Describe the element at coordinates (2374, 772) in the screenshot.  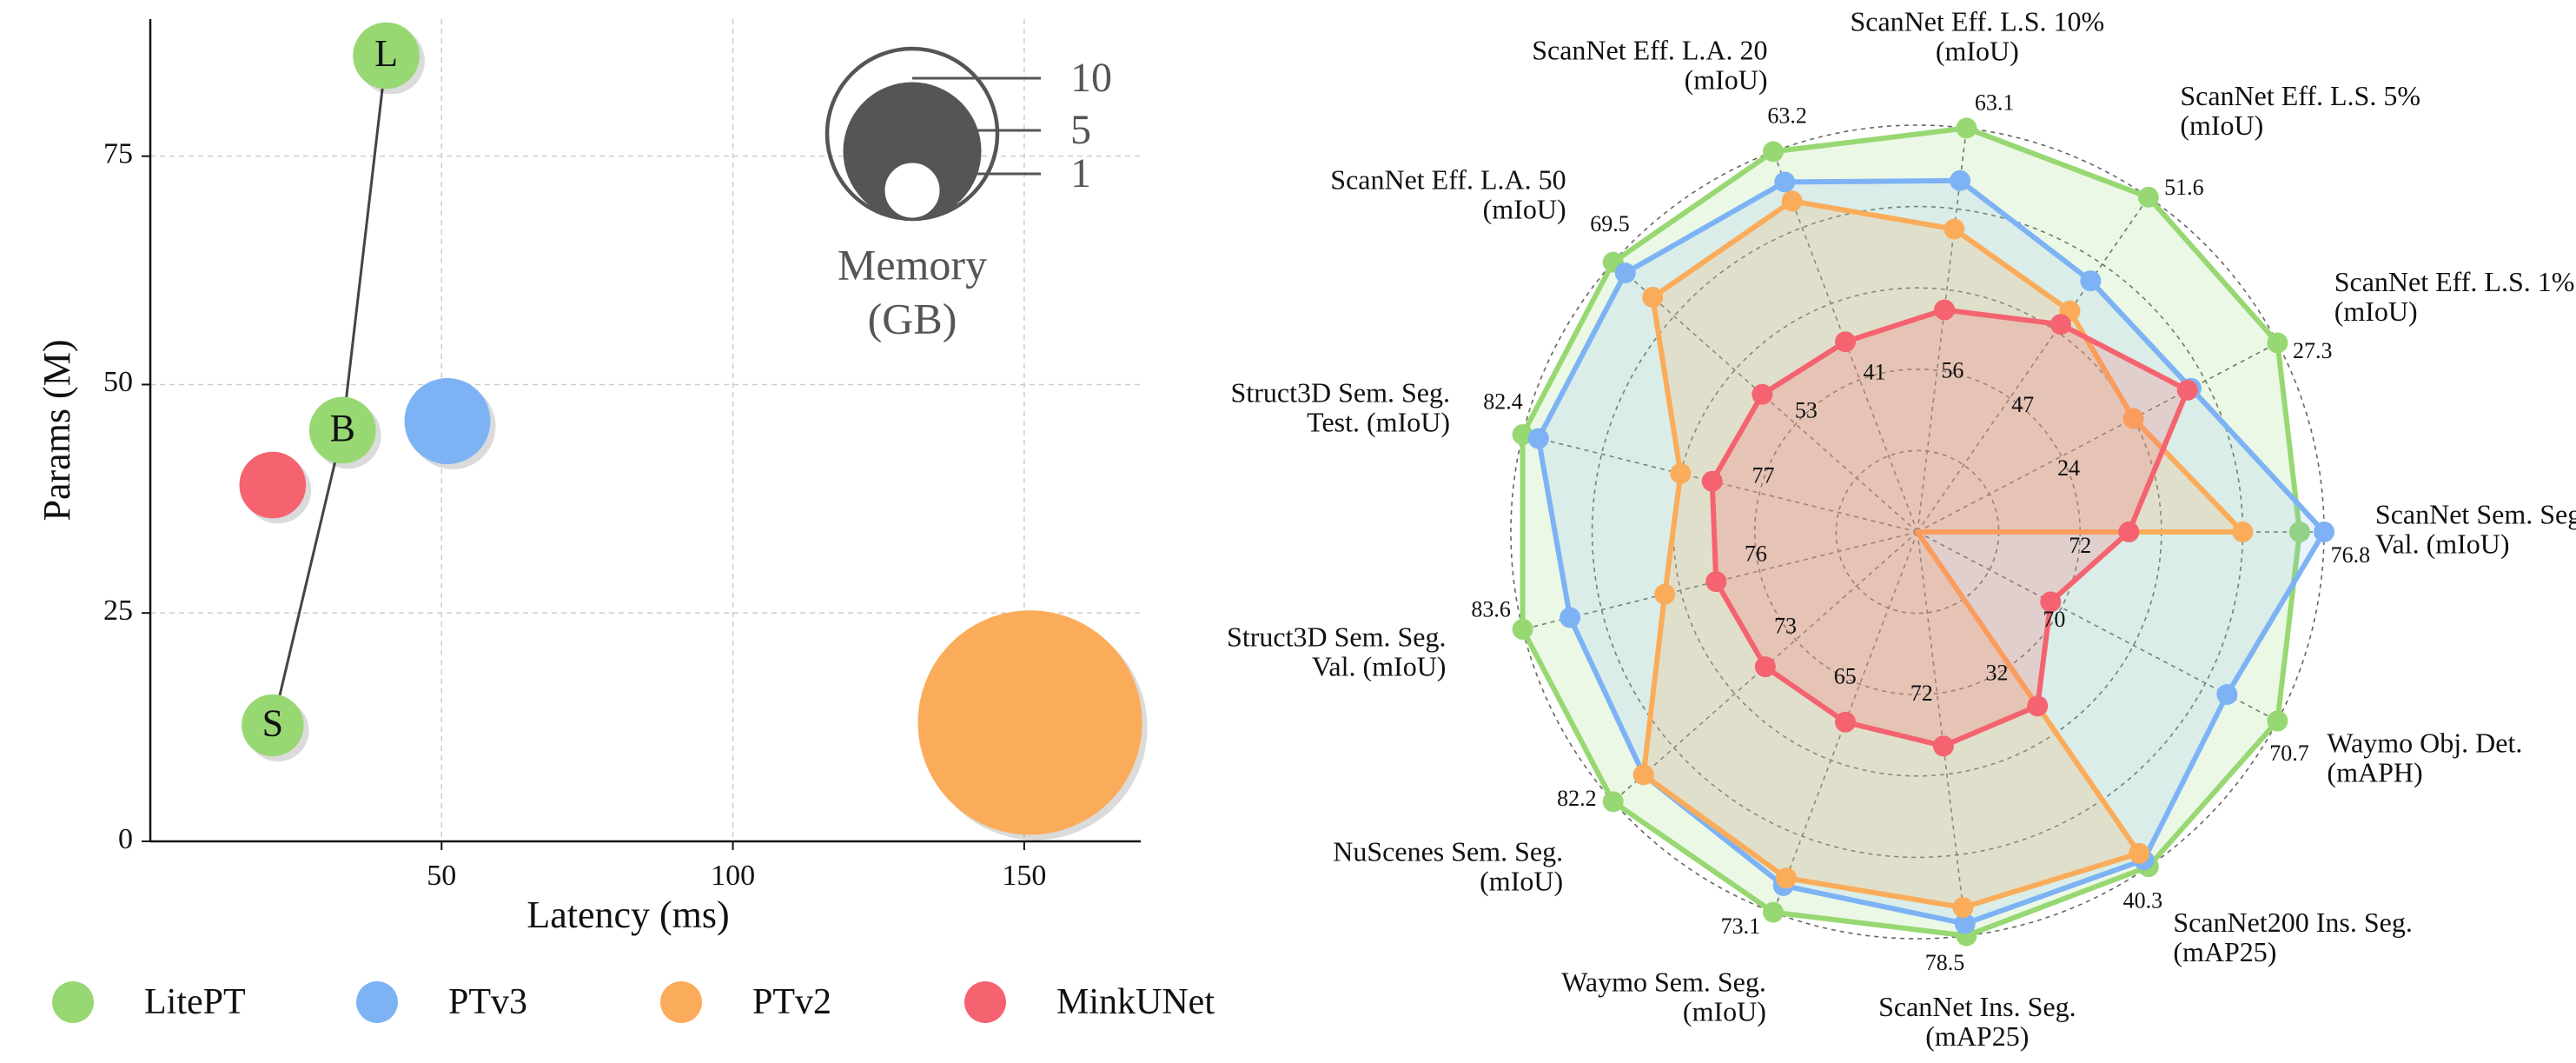
I see `radar-axis-label-line: (mAPH)` at that location.